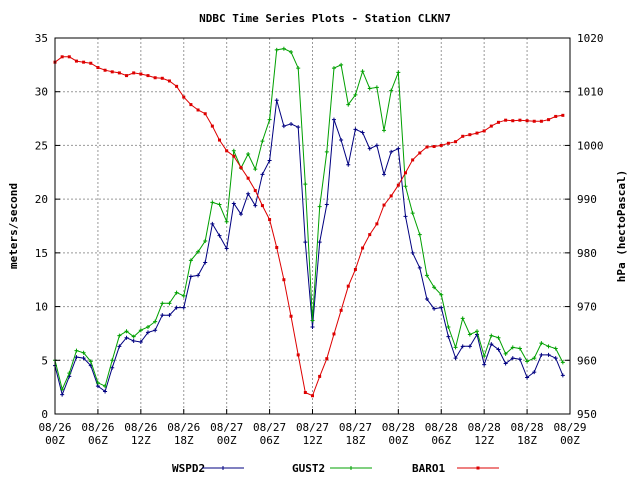 Image resolution: width=640 pixels, height=485 pixels. Describe the element at coordinates (587, 307) in the screenshot. I see `y-tick-label-right: 970` at that location.